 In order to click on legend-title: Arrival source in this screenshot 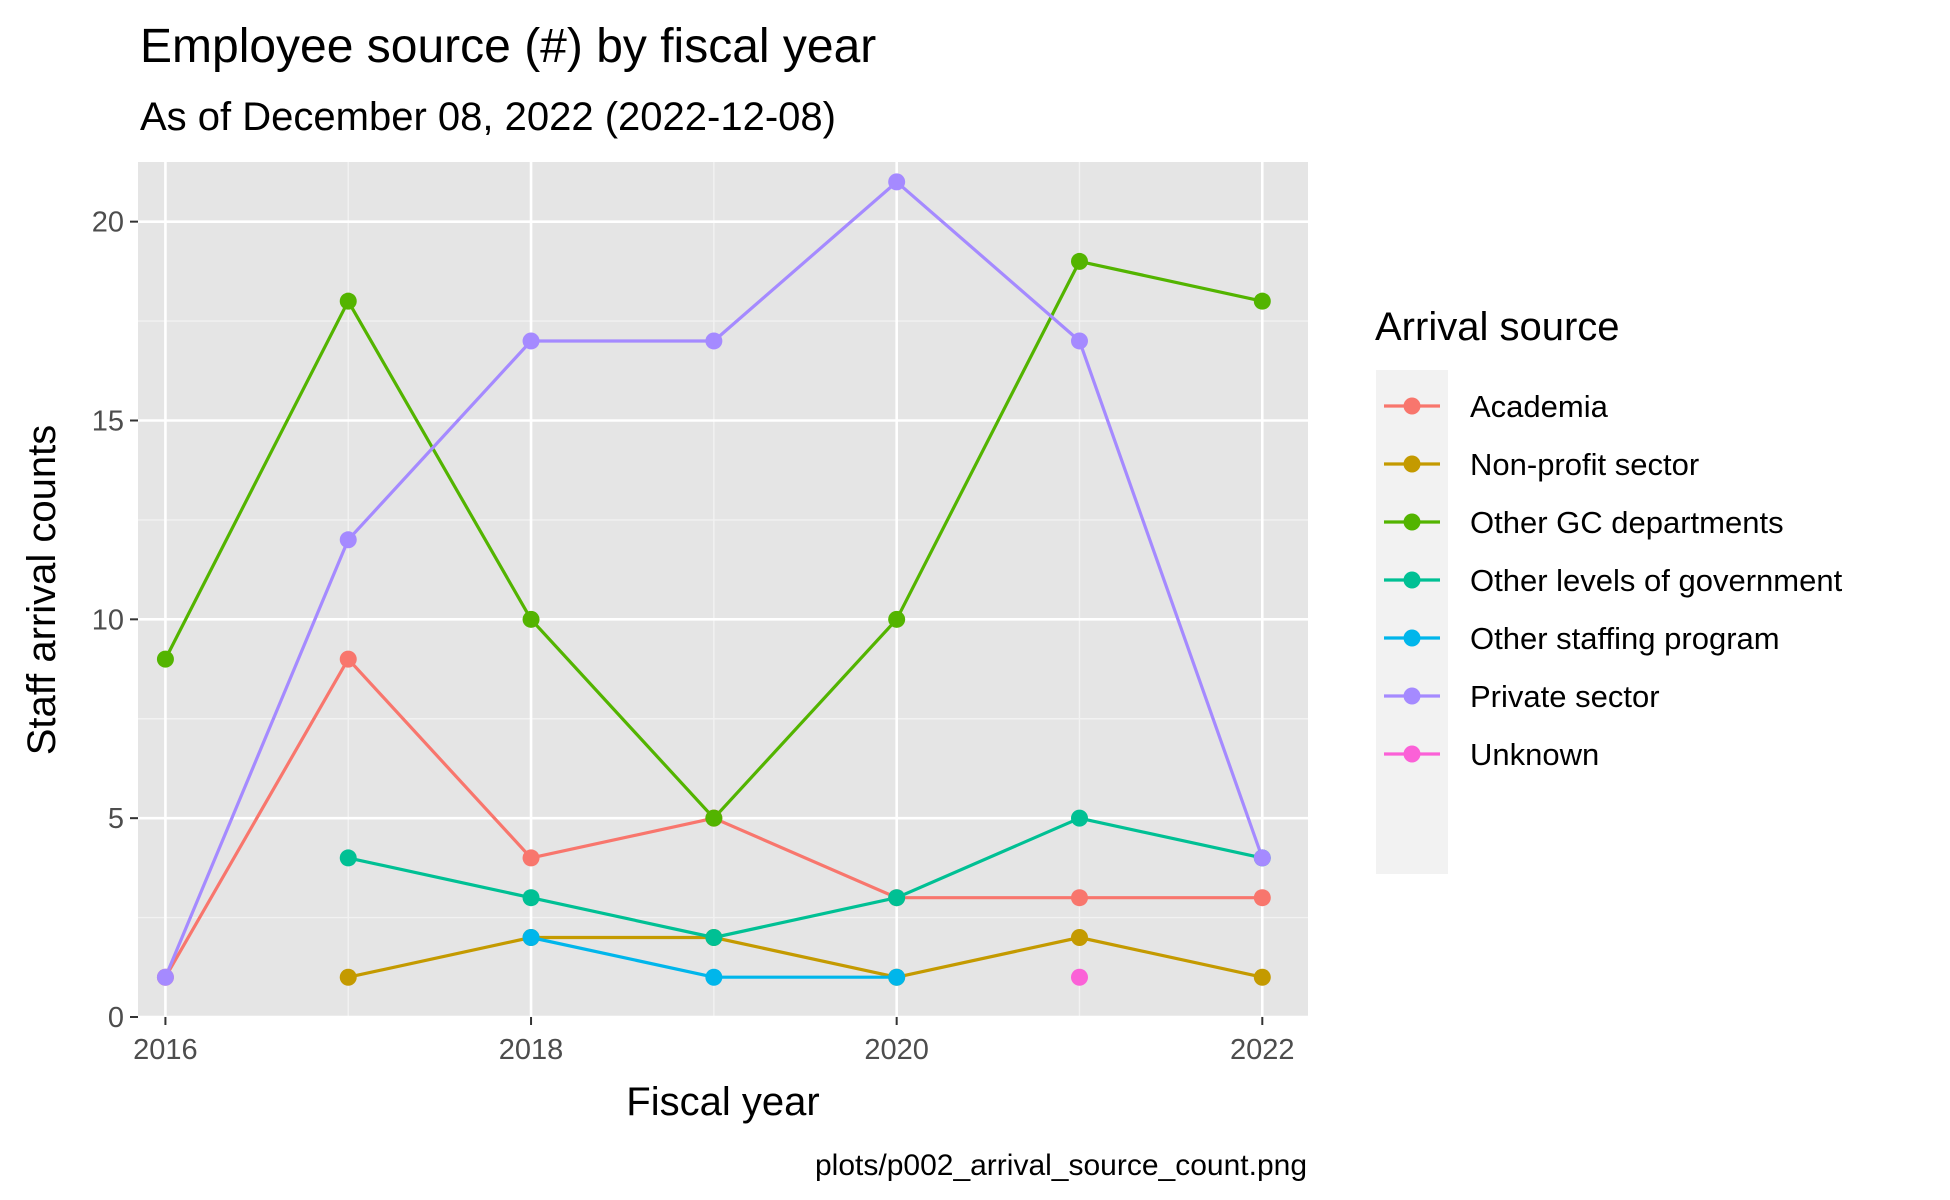, I will do `click(1497, 327)`.